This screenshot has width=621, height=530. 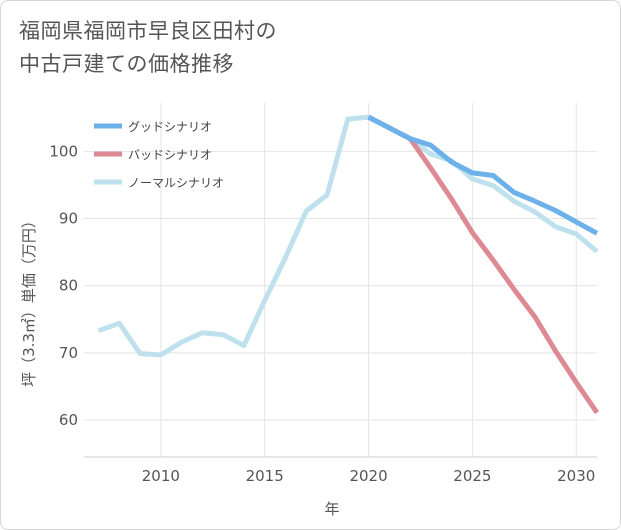 What do you see at coordinates (29, 300) in the screenshot?
I see `y-axis-label: 坪（3.3㎡）単価（万円）` at bounding box center [29, 300].